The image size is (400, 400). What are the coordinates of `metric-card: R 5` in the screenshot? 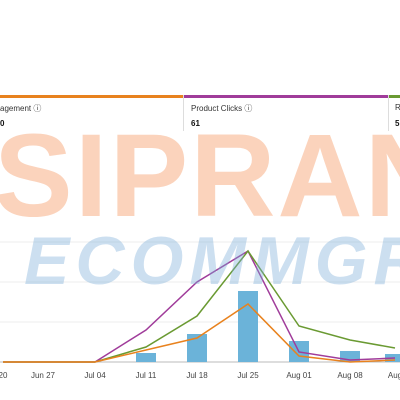 It's located at (394, 113).